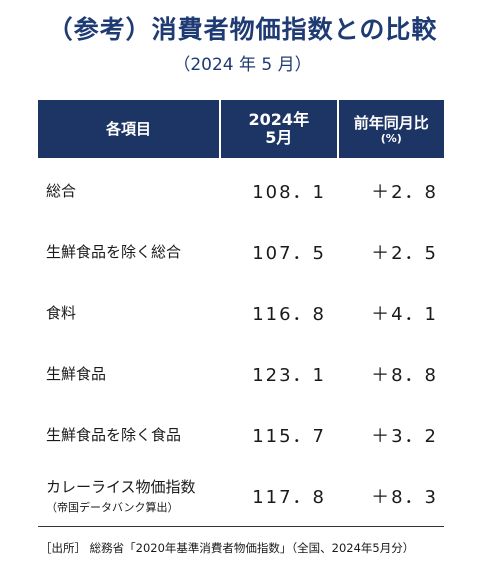 Image resolution: width=485 pixels, height=571 pixels. What do you see at coordinates (241, 190) in the screenshot?
I see `table-row: 総合 108．1 ＋2．8` at bounding box center [241, 190].